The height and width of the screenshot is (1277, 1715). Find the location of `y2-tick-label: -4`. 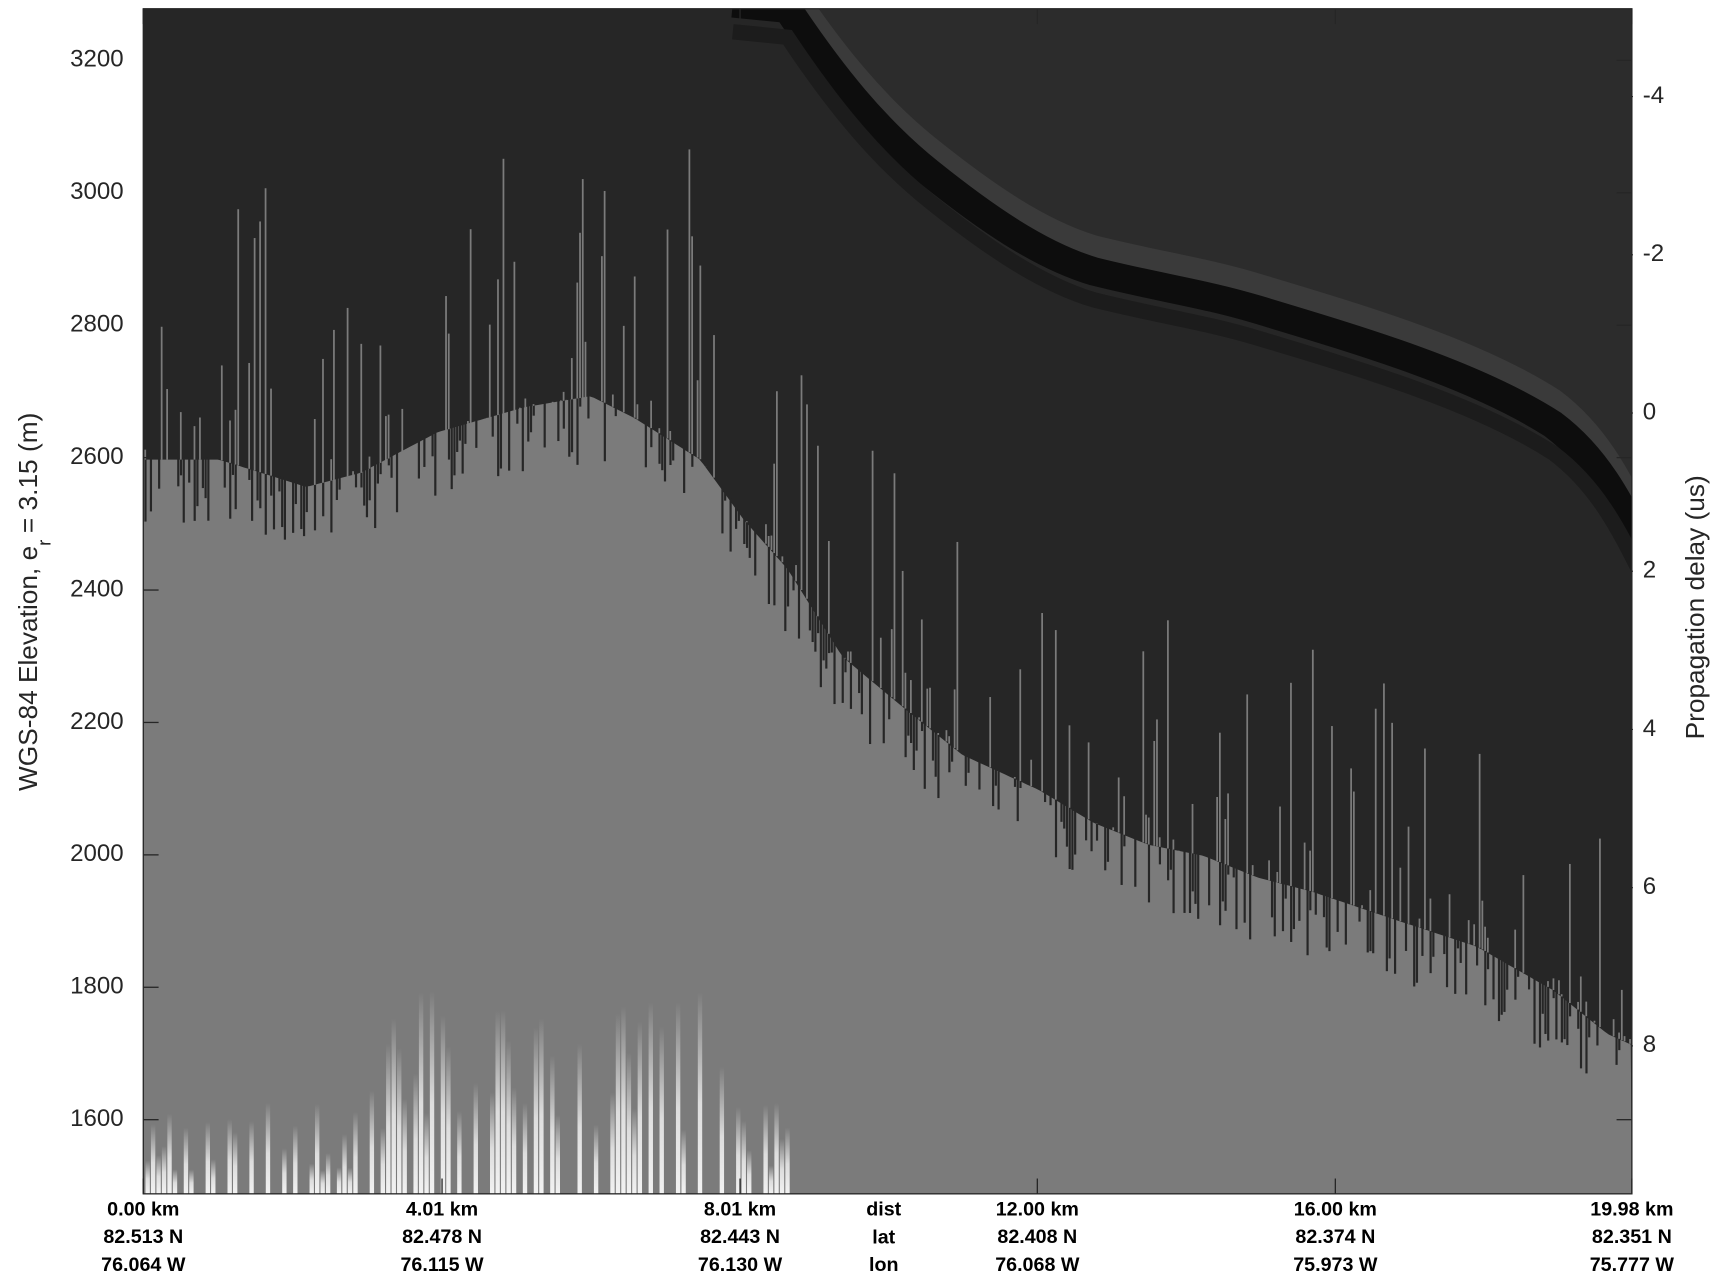

y2-tick-label: -4 is located at coordinates (1653, 95).